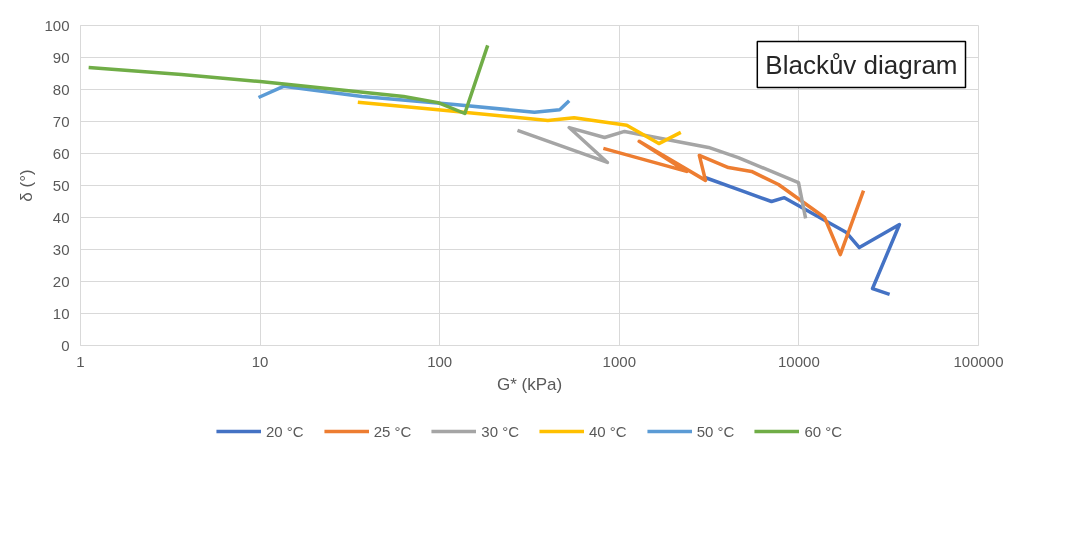 This screenshot has height=534, width=1092. I want to click on legend-label: 60 °C, so click(823, 431).